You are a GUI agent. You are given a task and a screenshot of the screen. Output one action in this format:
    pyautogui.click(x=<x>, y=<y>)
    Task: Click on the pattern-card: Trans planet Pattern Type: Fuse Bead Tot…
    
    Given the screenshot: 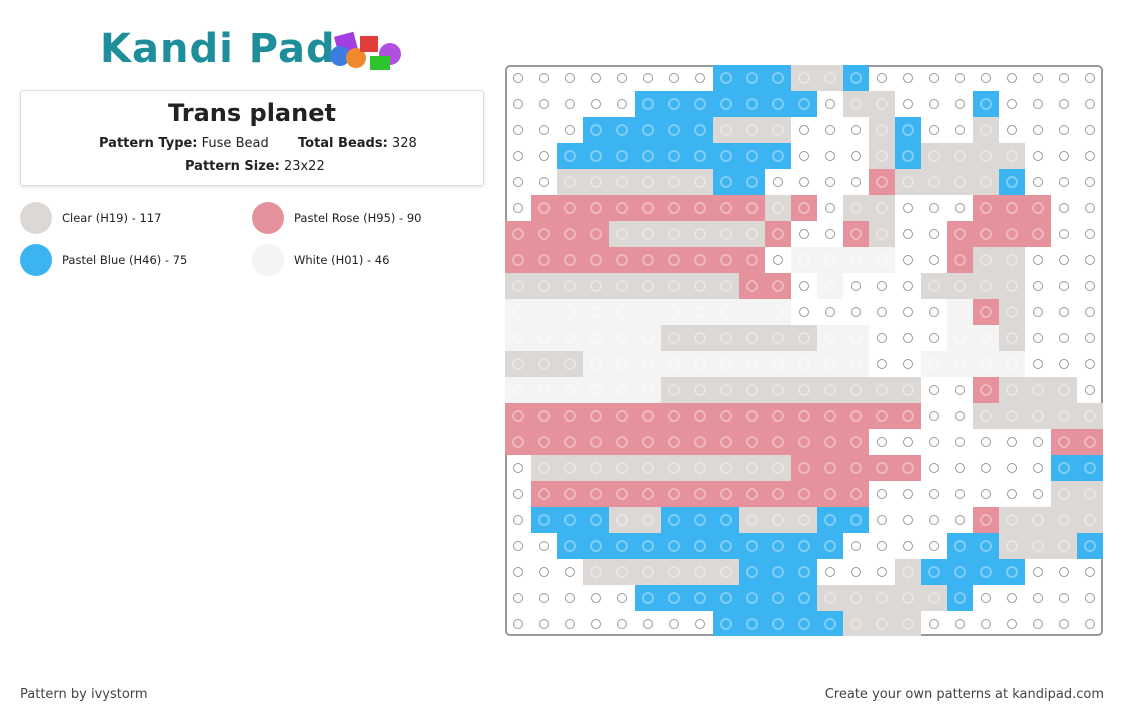 What is the action you would take?
    pyautogui.click(x=252, y=138)
    